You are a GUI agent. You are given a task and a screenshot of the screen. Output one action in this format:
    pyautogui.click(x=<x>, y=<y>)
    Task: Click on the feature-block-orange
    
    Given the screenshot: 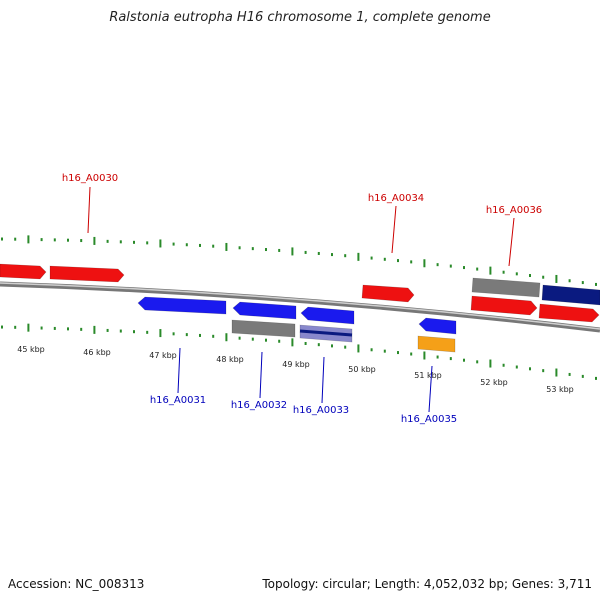 What is the action you would take?
    pyautogui.click(x=436, y=344)
    